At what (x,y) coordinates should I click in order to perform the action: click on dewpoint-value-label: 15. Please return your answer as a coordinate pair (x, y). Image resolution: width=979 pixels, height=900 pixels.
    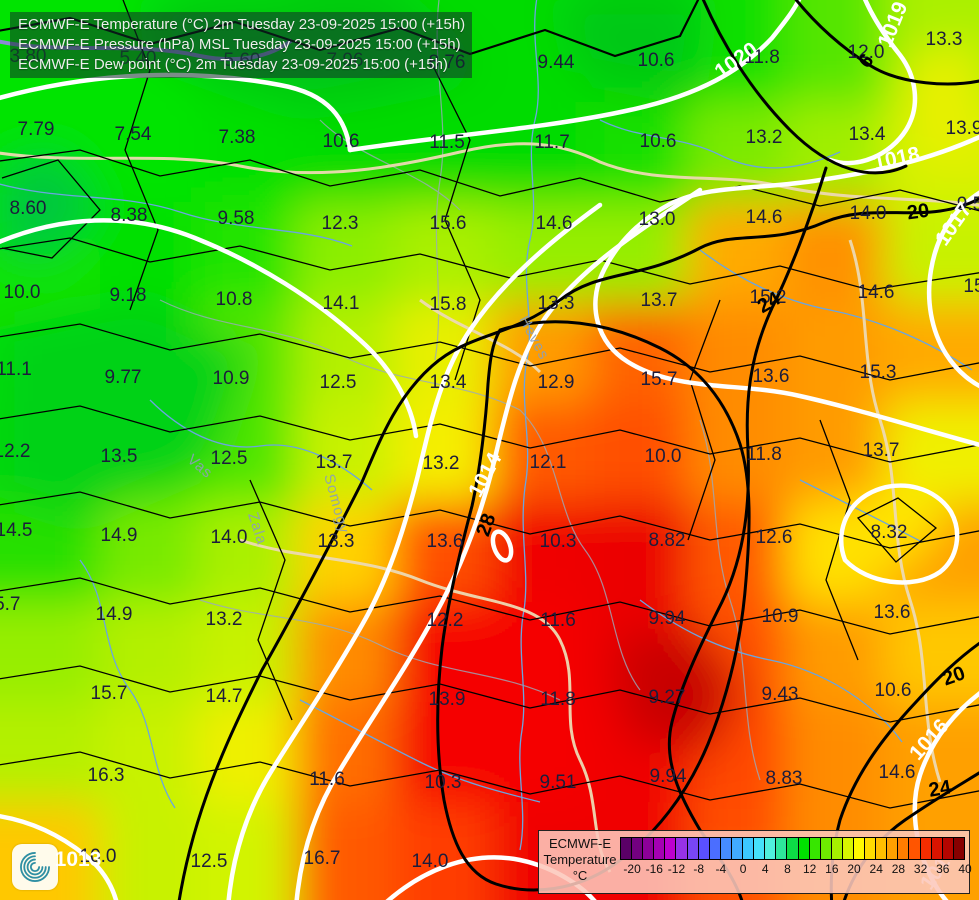
    Looking at the image, I should click on (971, 286).